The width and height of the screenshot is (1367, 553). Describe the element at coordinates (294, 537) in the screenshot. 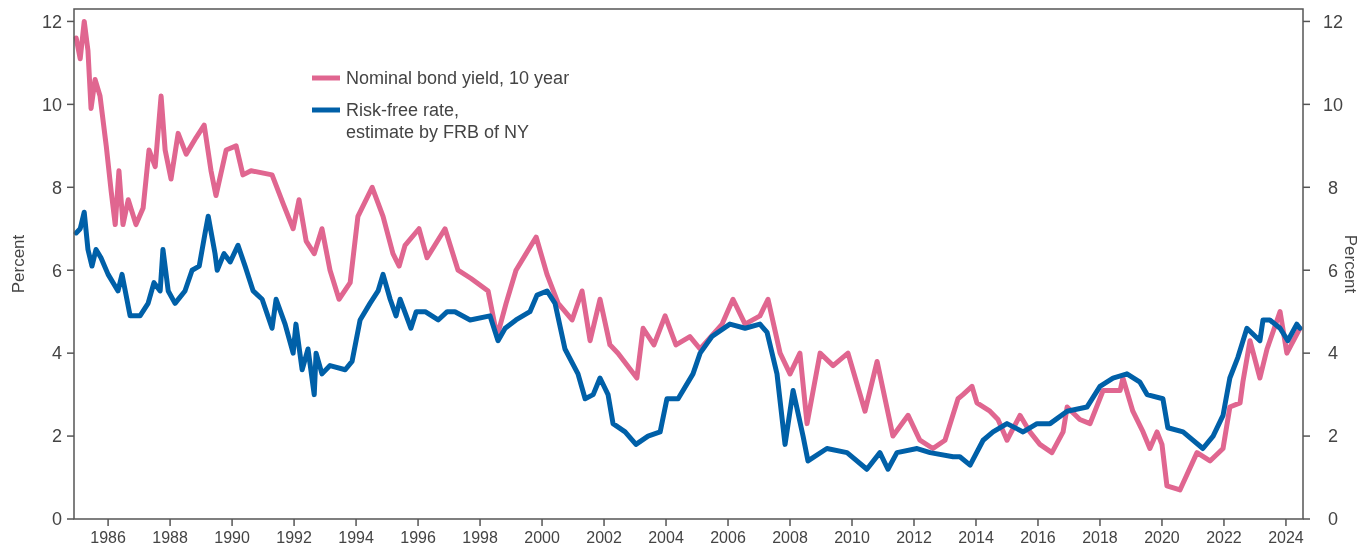

I see `x-tick-label: 1992` at that location.